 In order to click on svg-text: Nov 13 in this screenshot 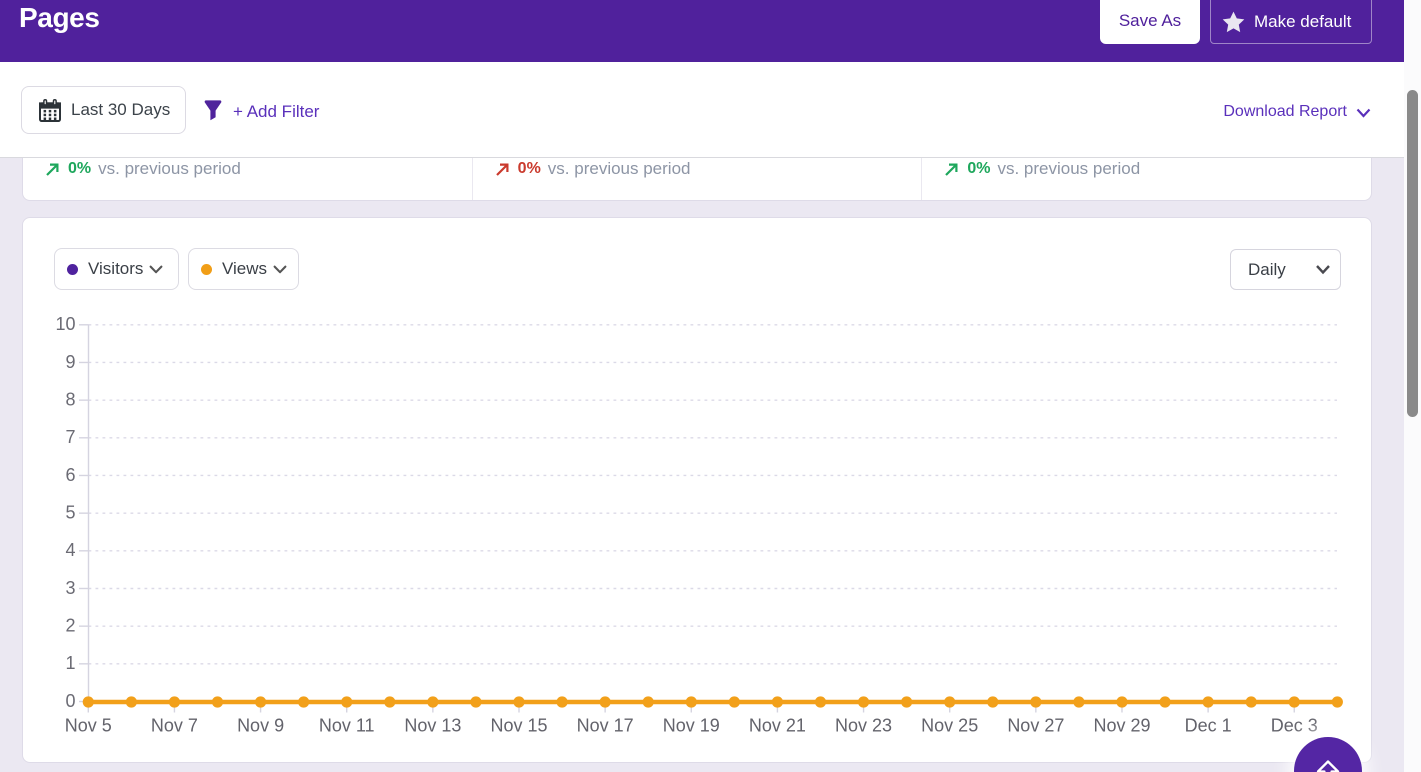, I will do `click(432, 726)`.